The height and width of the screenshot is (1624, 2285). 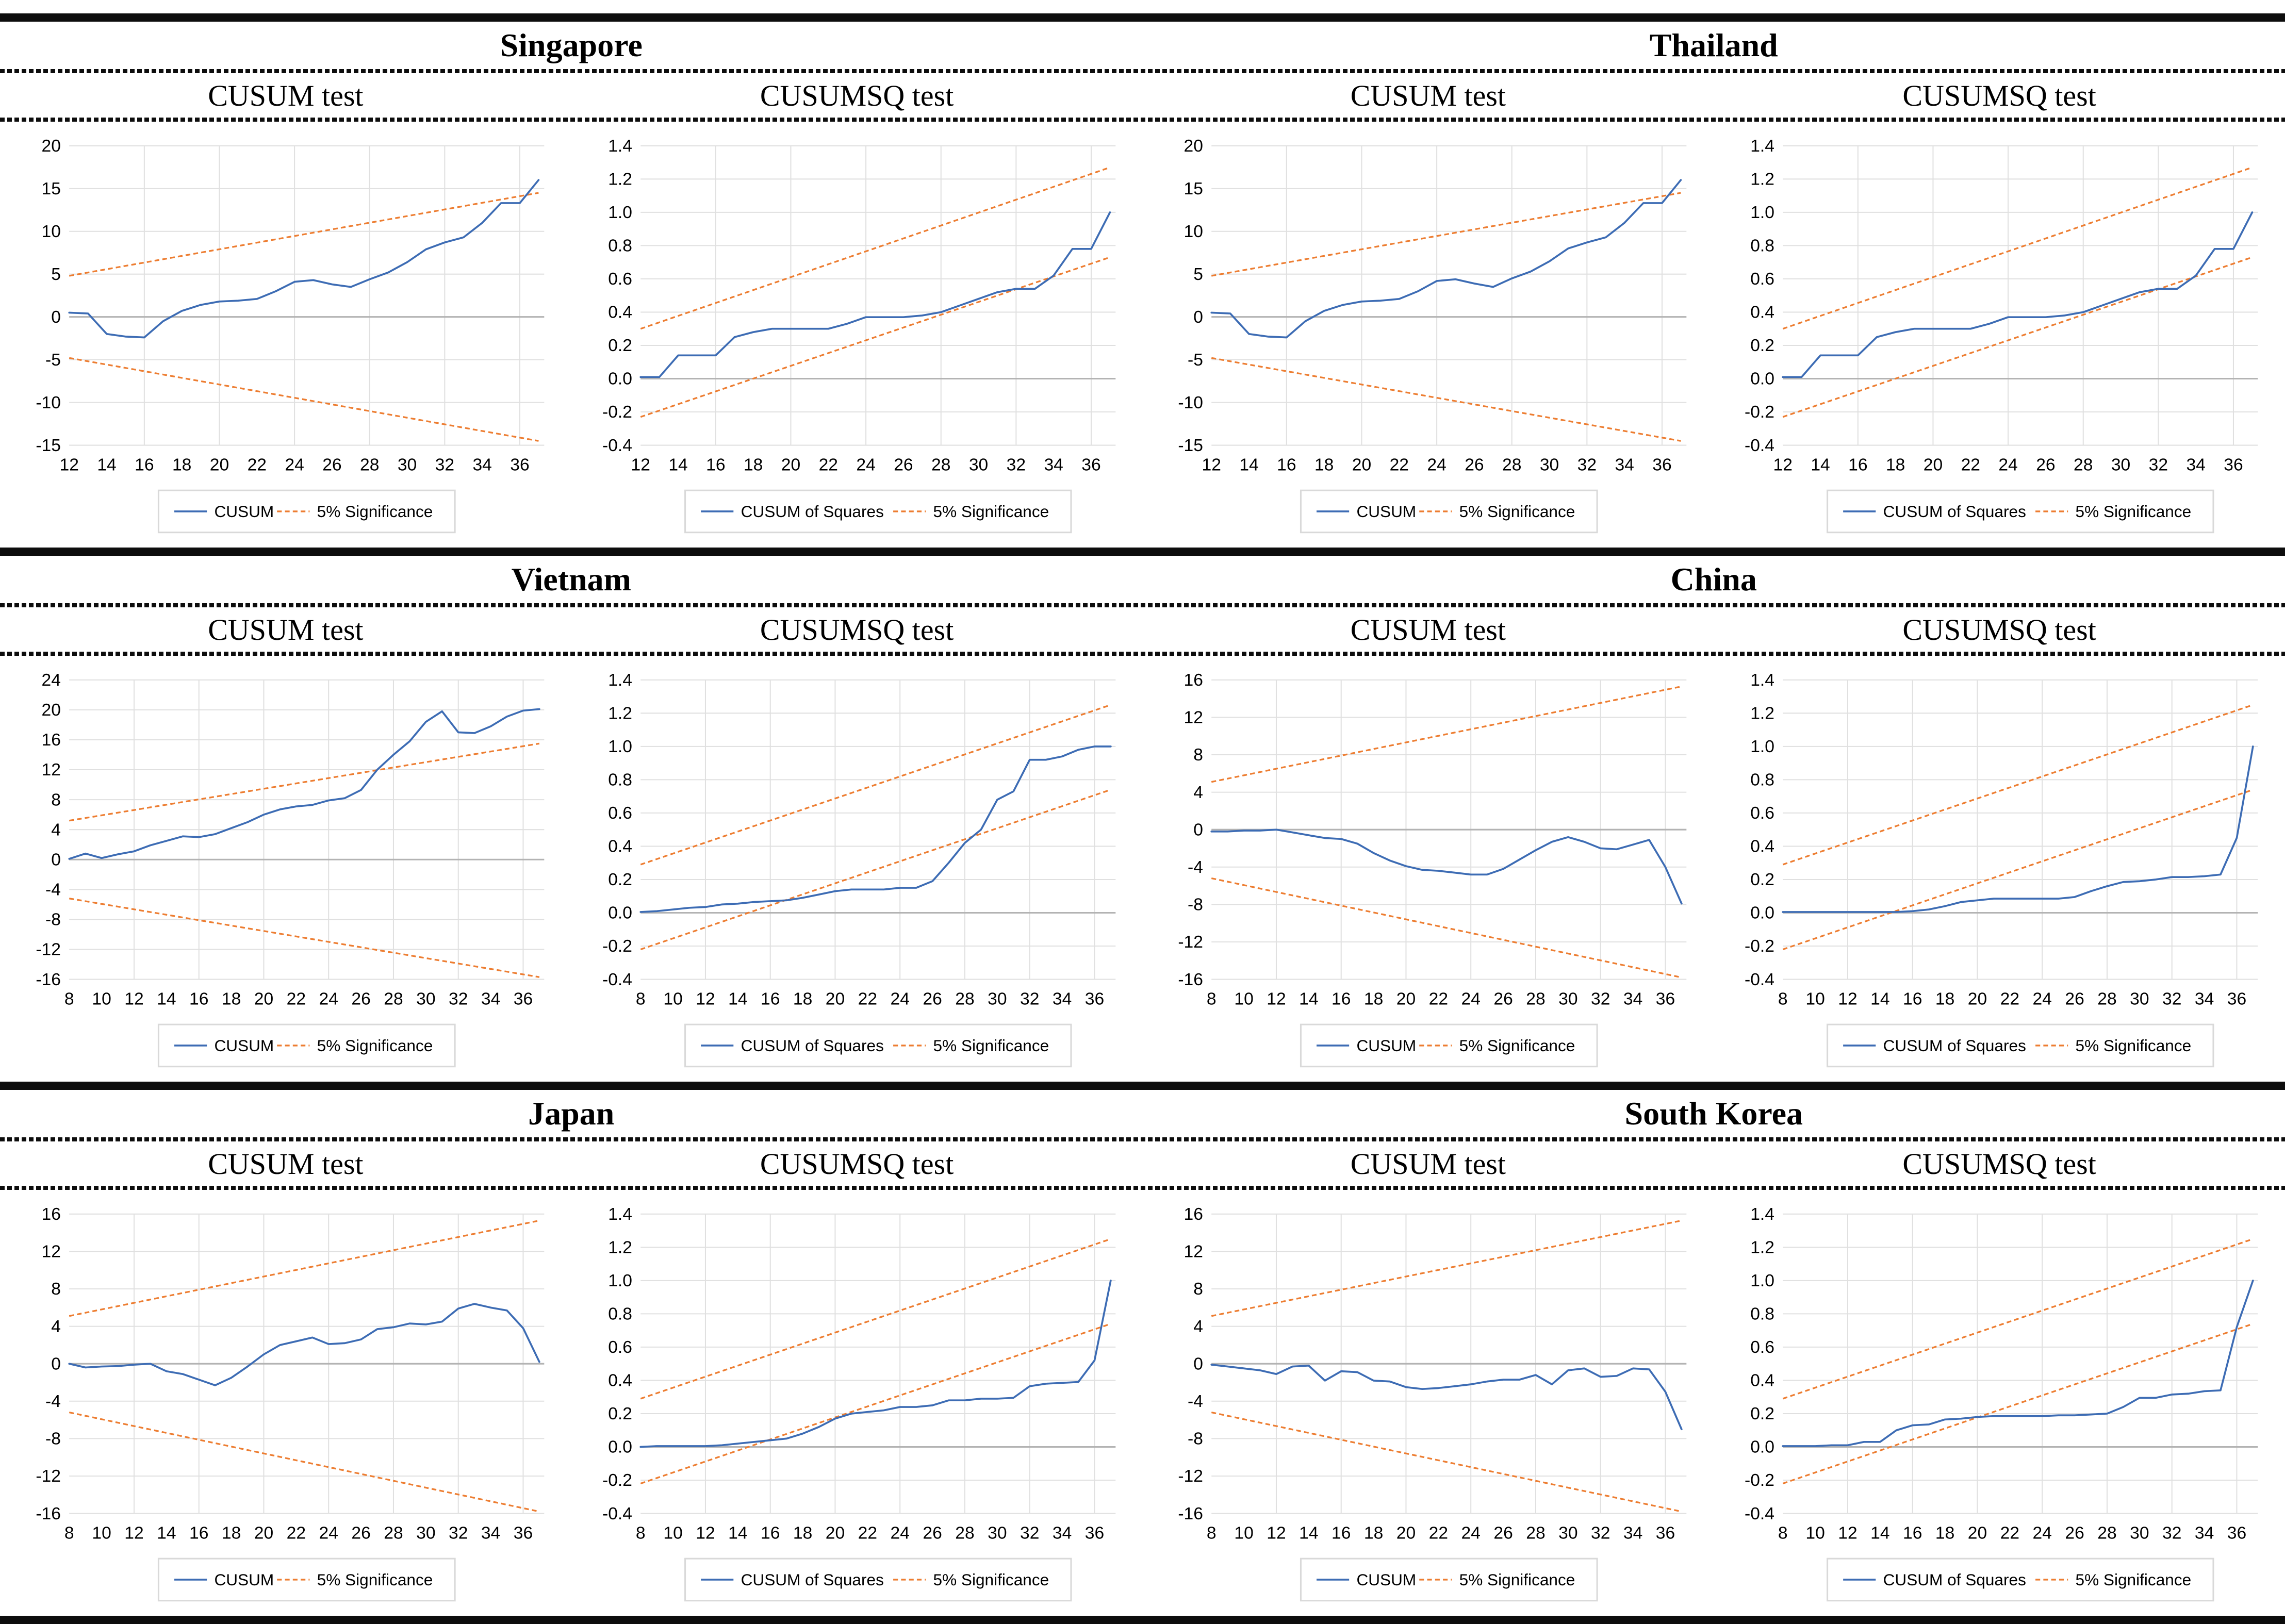 I want to click on svg-text: -10, so click(x=1191, y=402).